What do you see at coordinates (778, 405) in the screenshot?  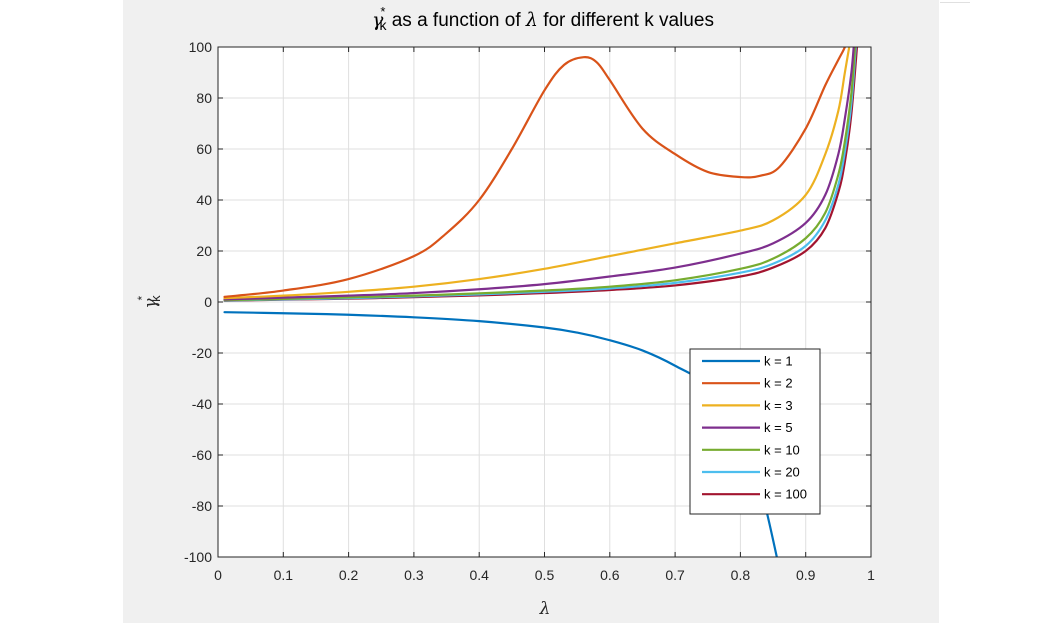 I see `legend-label-k-3: k = 3` at bounding box center [778, 405].